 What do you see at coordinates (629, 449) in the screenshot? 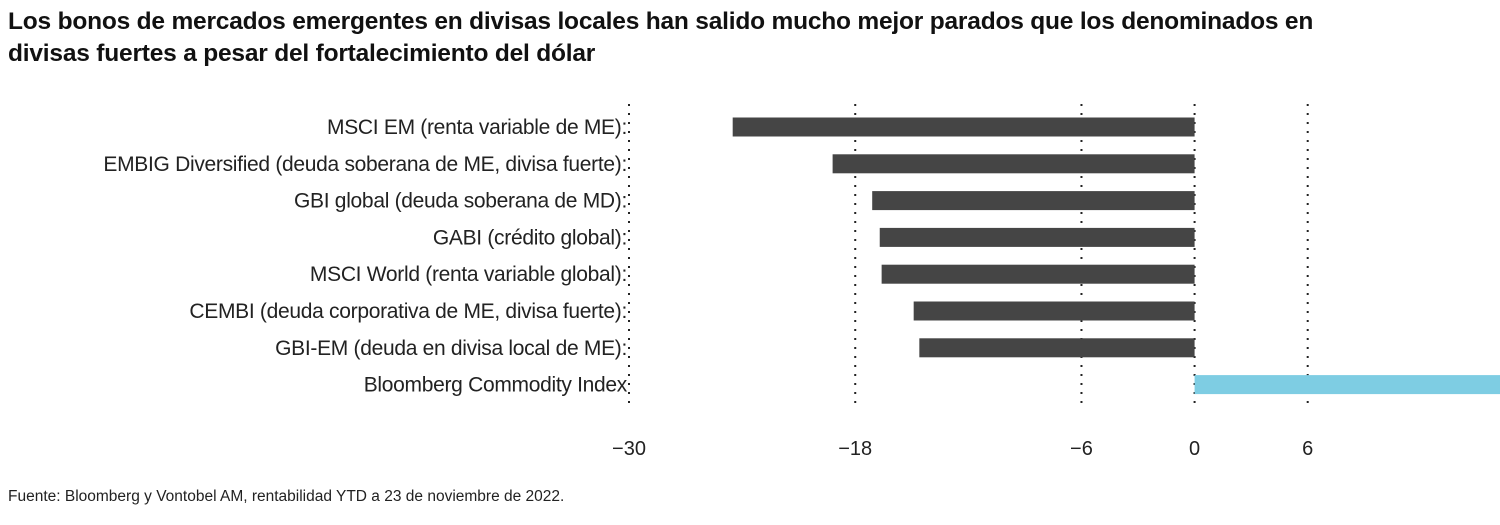
I see `x-tick-label: −30` at bounding box center [629, 449].